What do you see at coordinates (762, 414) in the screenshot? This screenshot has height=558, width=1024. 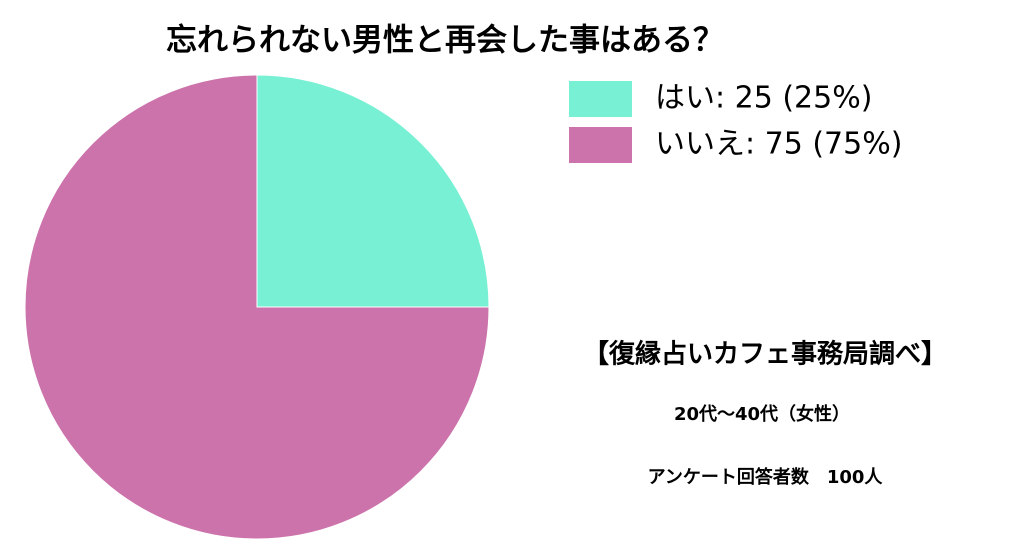 I see `respondent-note: 20代〜40代（女性）` at bounding box center [762, 414].